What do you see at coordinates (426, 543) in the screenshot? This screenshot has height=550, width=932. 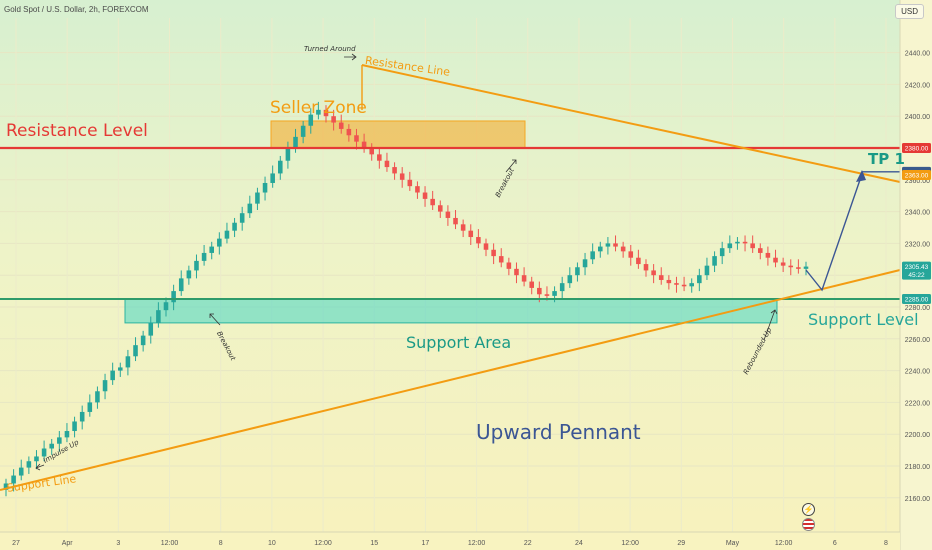 I see `x-tick-label: 17` at bounding box center [426, 543].